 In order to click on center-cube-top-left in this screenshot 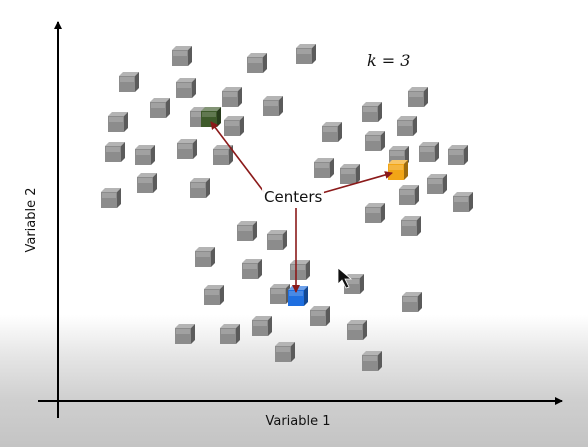, I will do `click(211, 117)`.